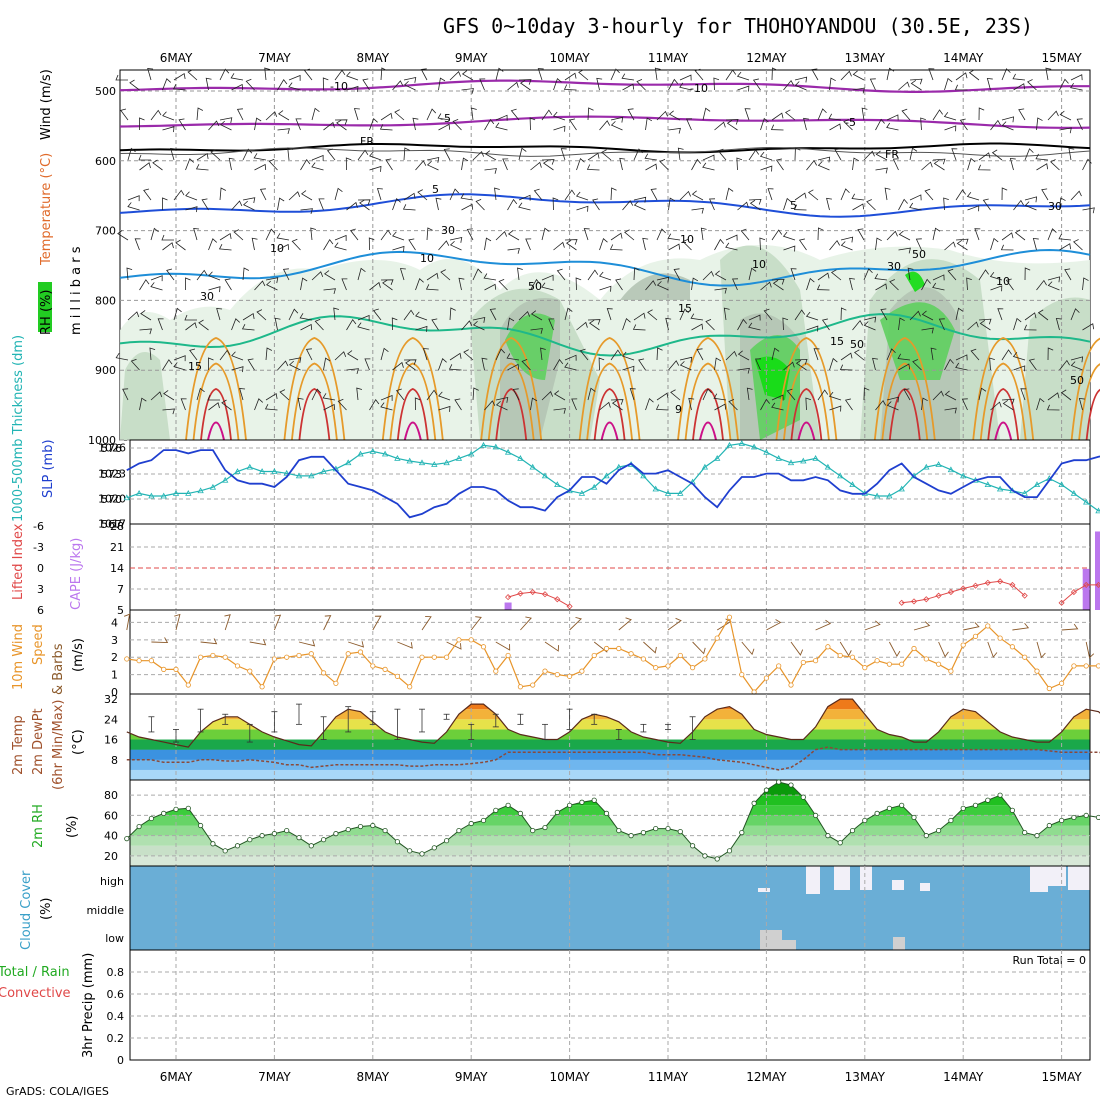 The height and width of the screenshot is (1100, 1100). What do you see at coordinates (610, 1005) in the screenshot?
I see `precip-frame` at bounding box center [610, 1005].